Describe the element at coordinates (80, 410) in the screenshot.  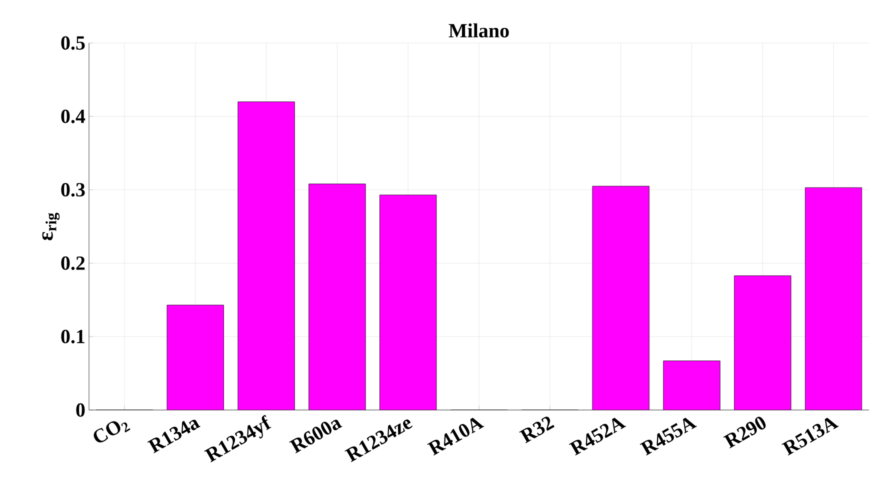
I see `y-tick-label: 0` at that location.